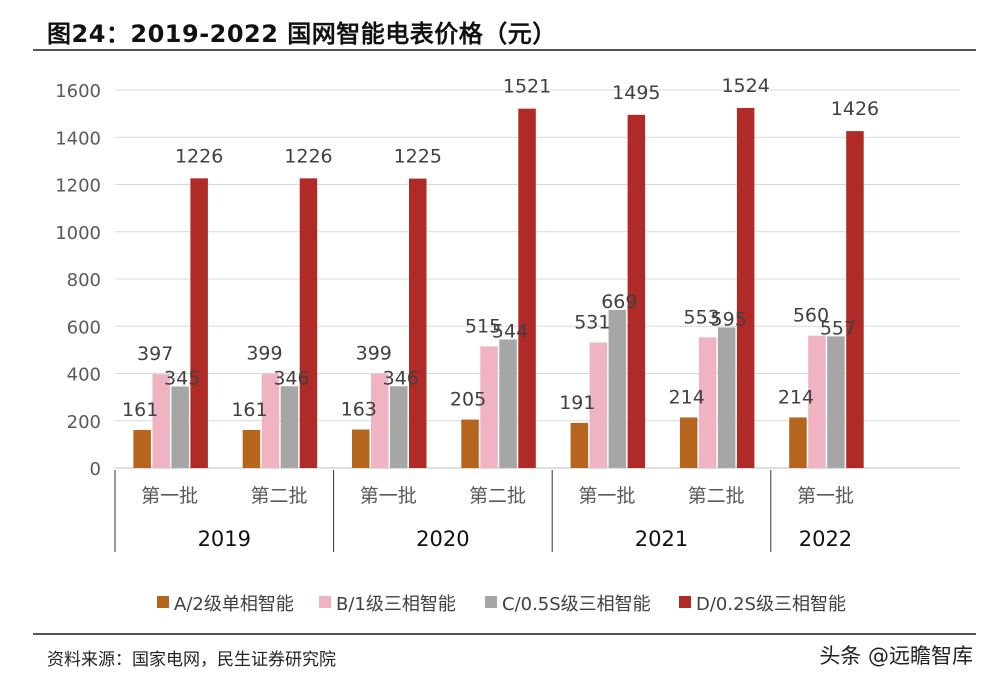 The width and height of the screenshot is (993, 683). What do you see at coordinates (483, 326) in the screenshot?
I see `data-label: 515` at bounding box center [483, 326].